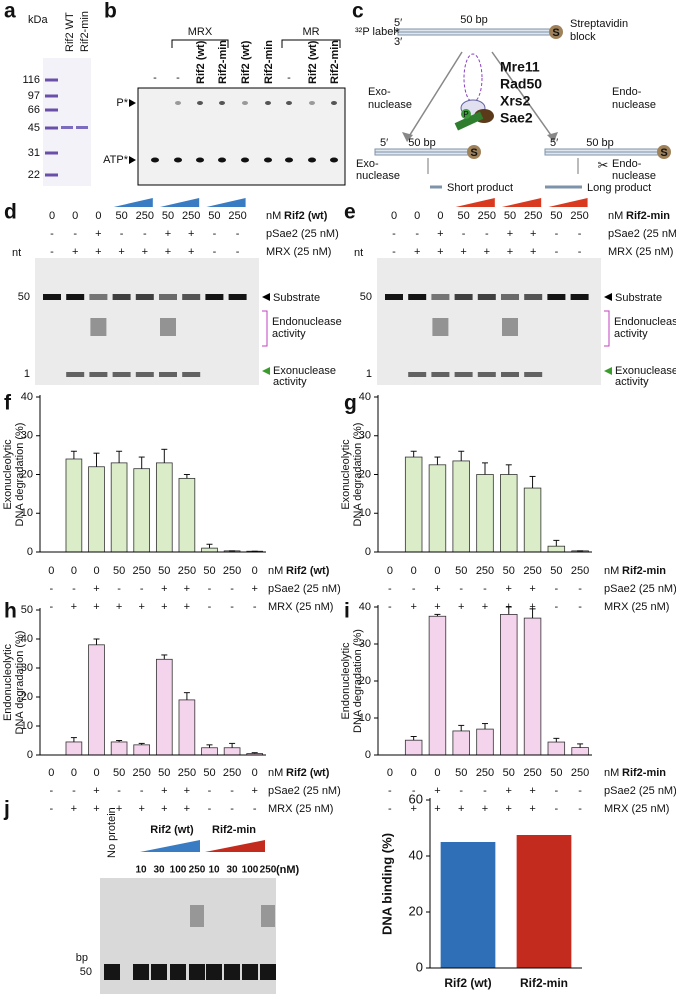 The image size is (676, 994). Describe the element at coordinates (600, 143) in the screenshot. I see `length-label: 50 bp` at that location.